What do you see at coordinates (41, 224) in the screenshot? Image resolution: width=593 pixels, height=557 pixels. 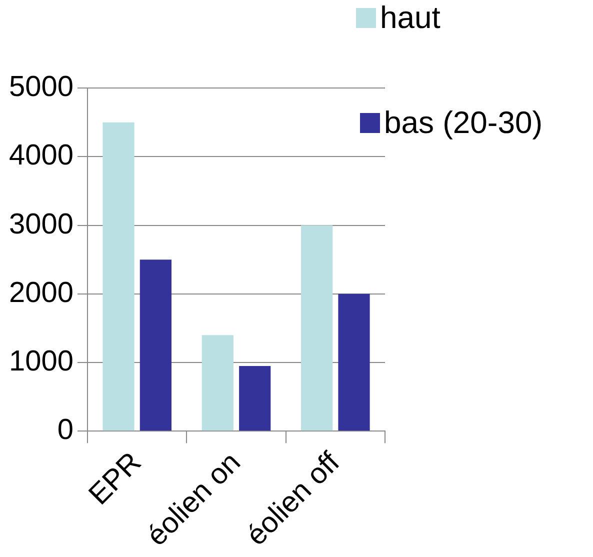 I see `y-tick-label: 3000` at bounding box center [41, 224].